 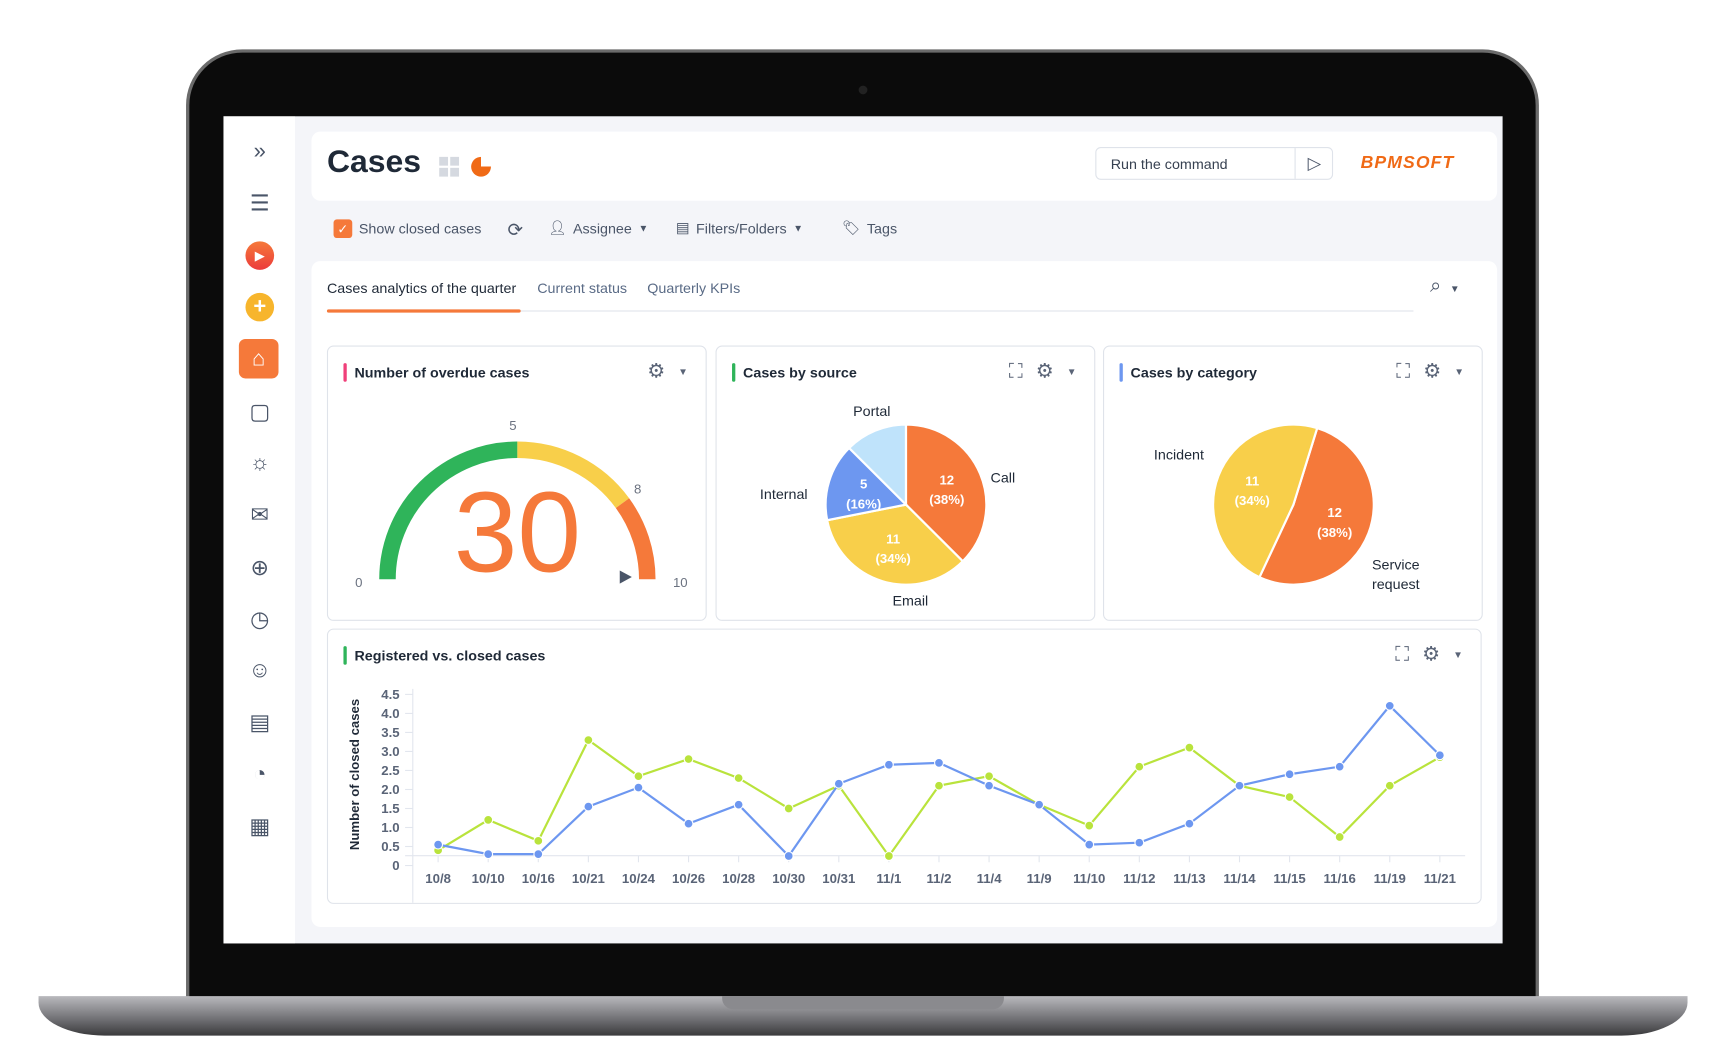 What do you see at coordinates (938, 878) in the screenshot?
I see `x-tick-label: 11/2` at bounding box center [938, 878].